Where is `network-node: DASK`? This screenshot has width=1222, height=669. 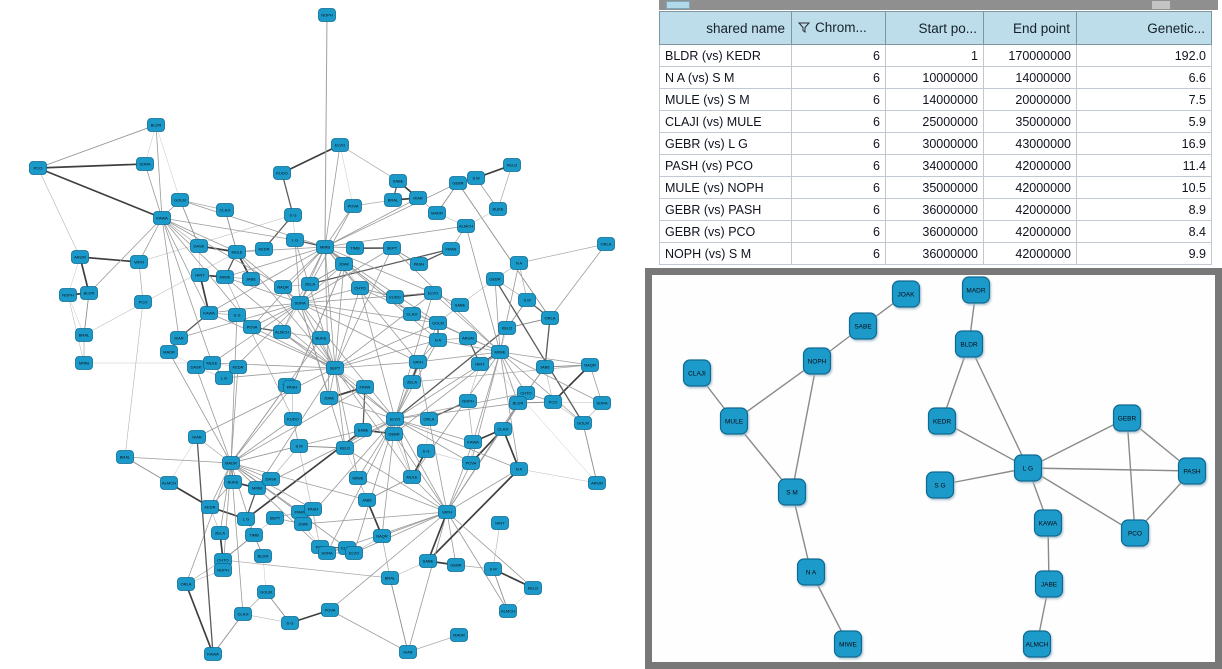 network-node: DASK is located at coordinates (271, 479).